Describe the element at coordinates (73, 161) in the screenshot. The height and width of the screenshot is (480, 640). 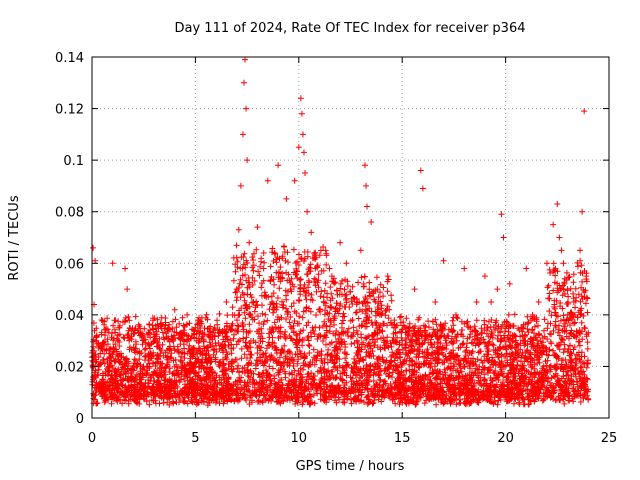
I see `y-tick-label: 0.1` at that location.